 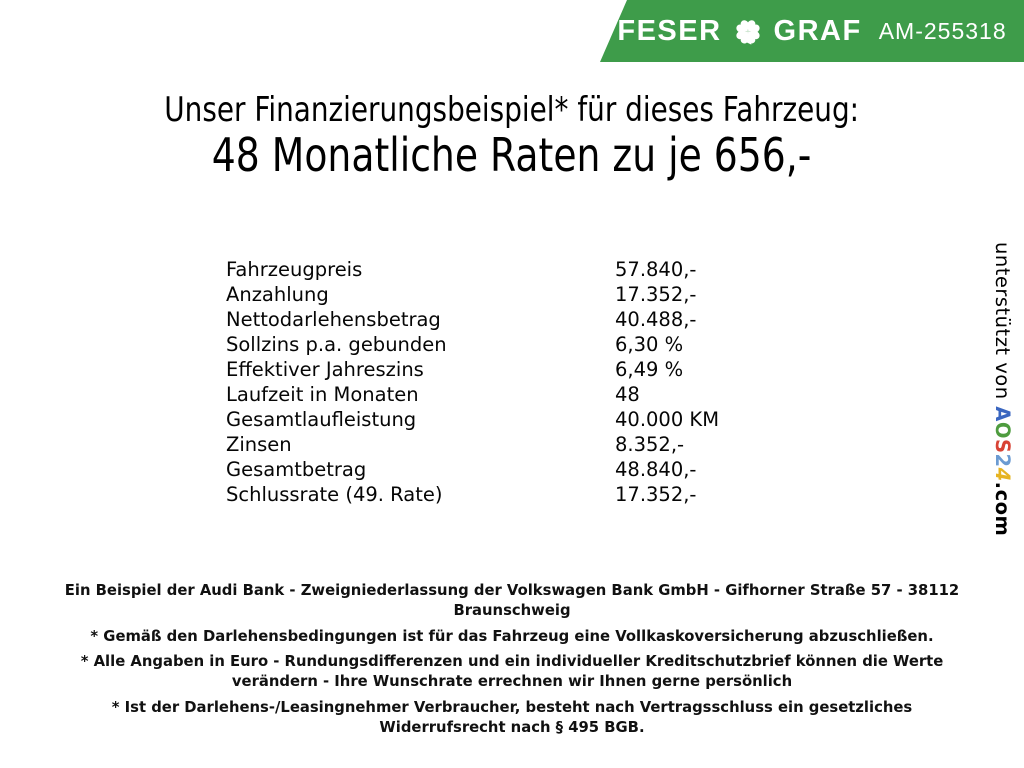 I want to click on aos24-logo-letter: O, so click(x=1002, y=430).